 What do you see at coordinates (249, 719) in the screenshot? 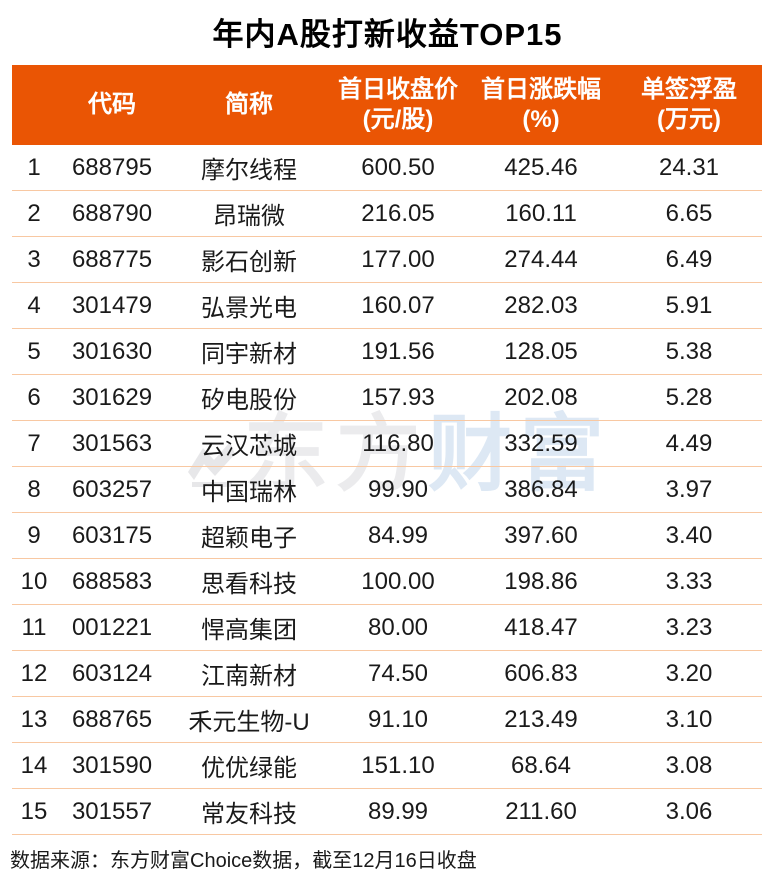
I see `cell-name: 禾元生物-U` at bounding box center [249, 719].